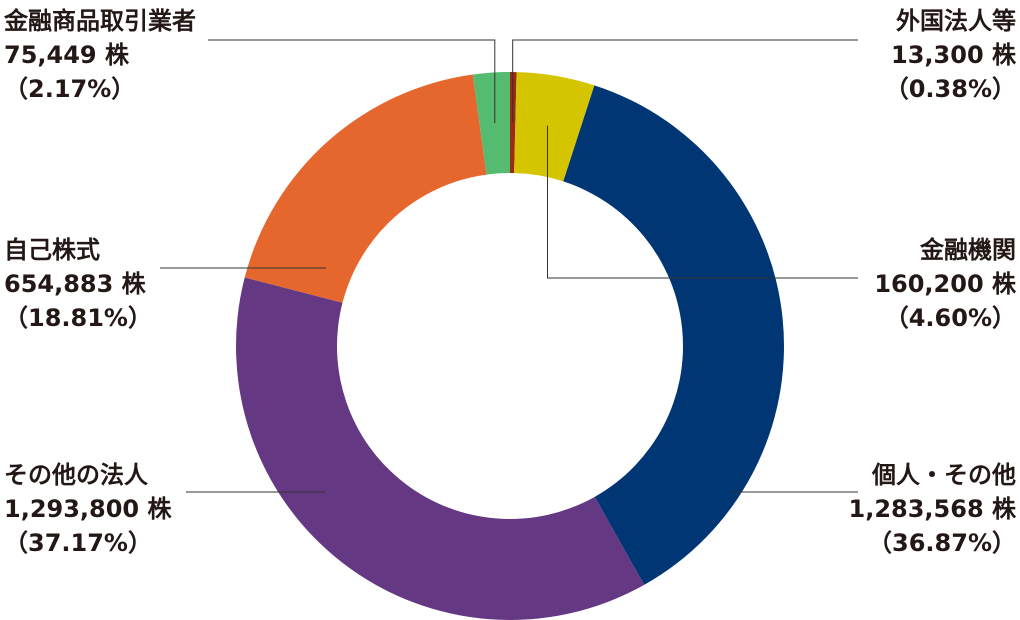 The image size is (1020, 620). I want to click on label-securities-firms-name: 金融商品取引業者, so click(100, 21).